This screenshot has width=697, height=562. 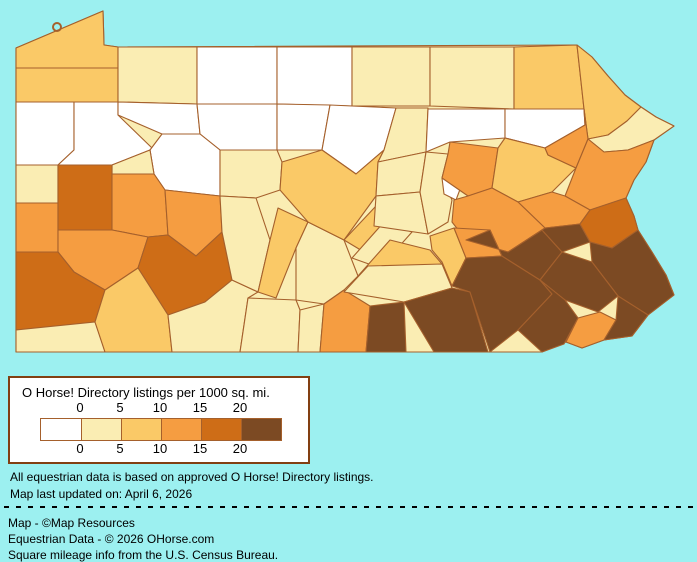 What do you see at coordinates (314, 76) in the screenshot?
I see `county-potter` at bounding box center [314, 76].